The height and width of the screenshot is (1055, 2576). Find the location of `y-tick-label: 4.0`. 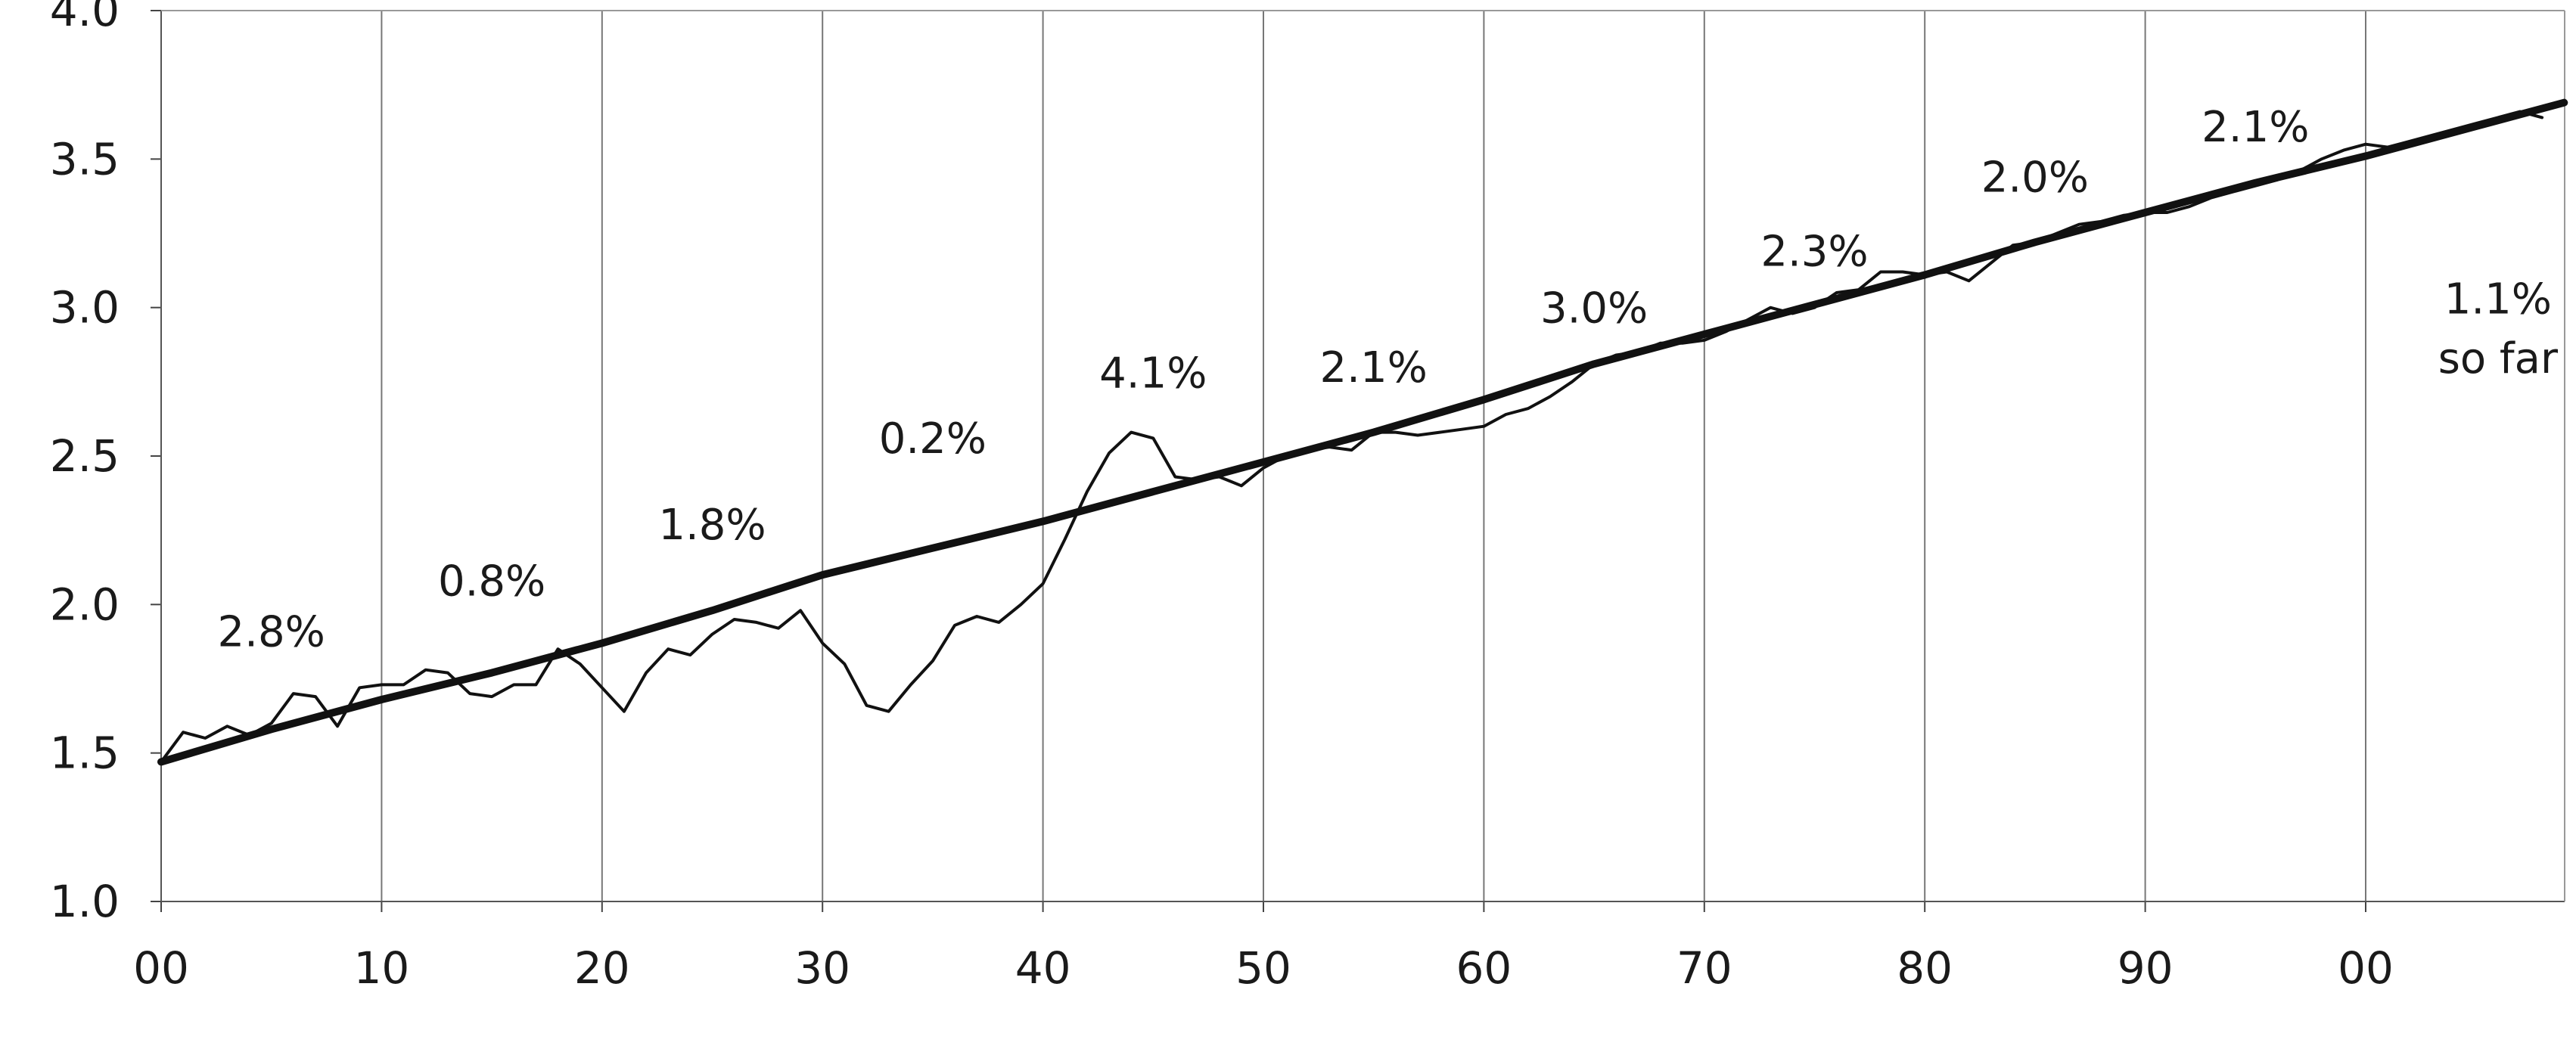

y-tick-label: 4.0 is located at coordinates (85, 18).